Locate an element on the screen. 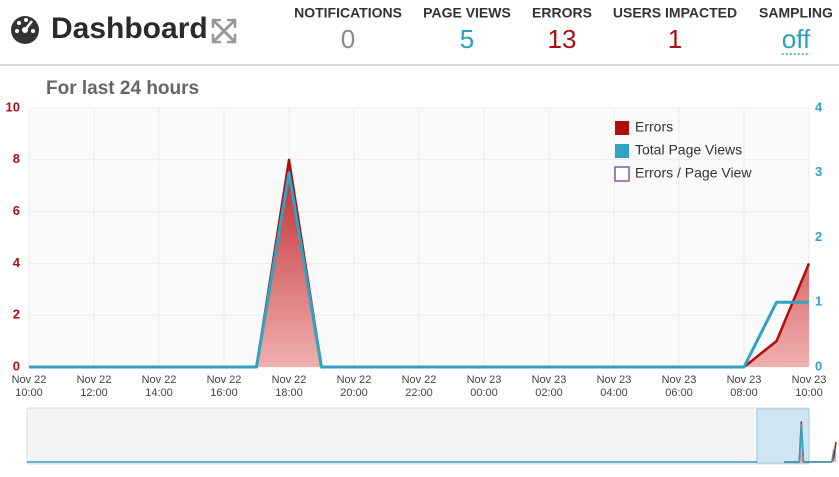  x-tick-label: 18:00 is located at coordinates (289, 393).